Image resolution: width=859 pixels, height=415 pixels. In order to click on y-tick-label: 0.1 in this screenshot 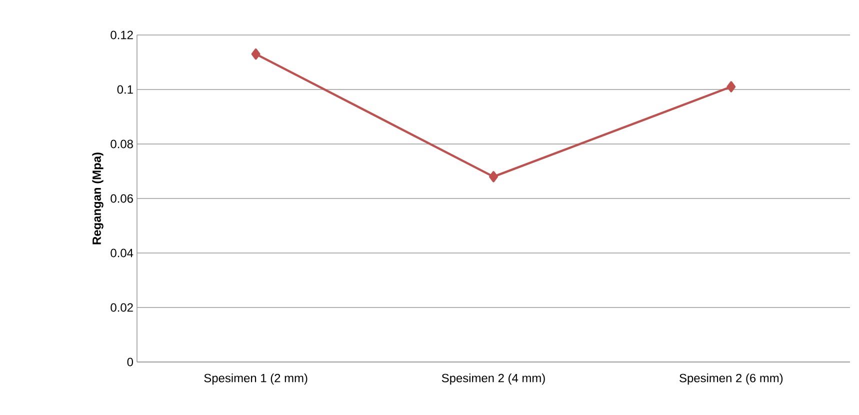, I will do `click(125, 89)`.